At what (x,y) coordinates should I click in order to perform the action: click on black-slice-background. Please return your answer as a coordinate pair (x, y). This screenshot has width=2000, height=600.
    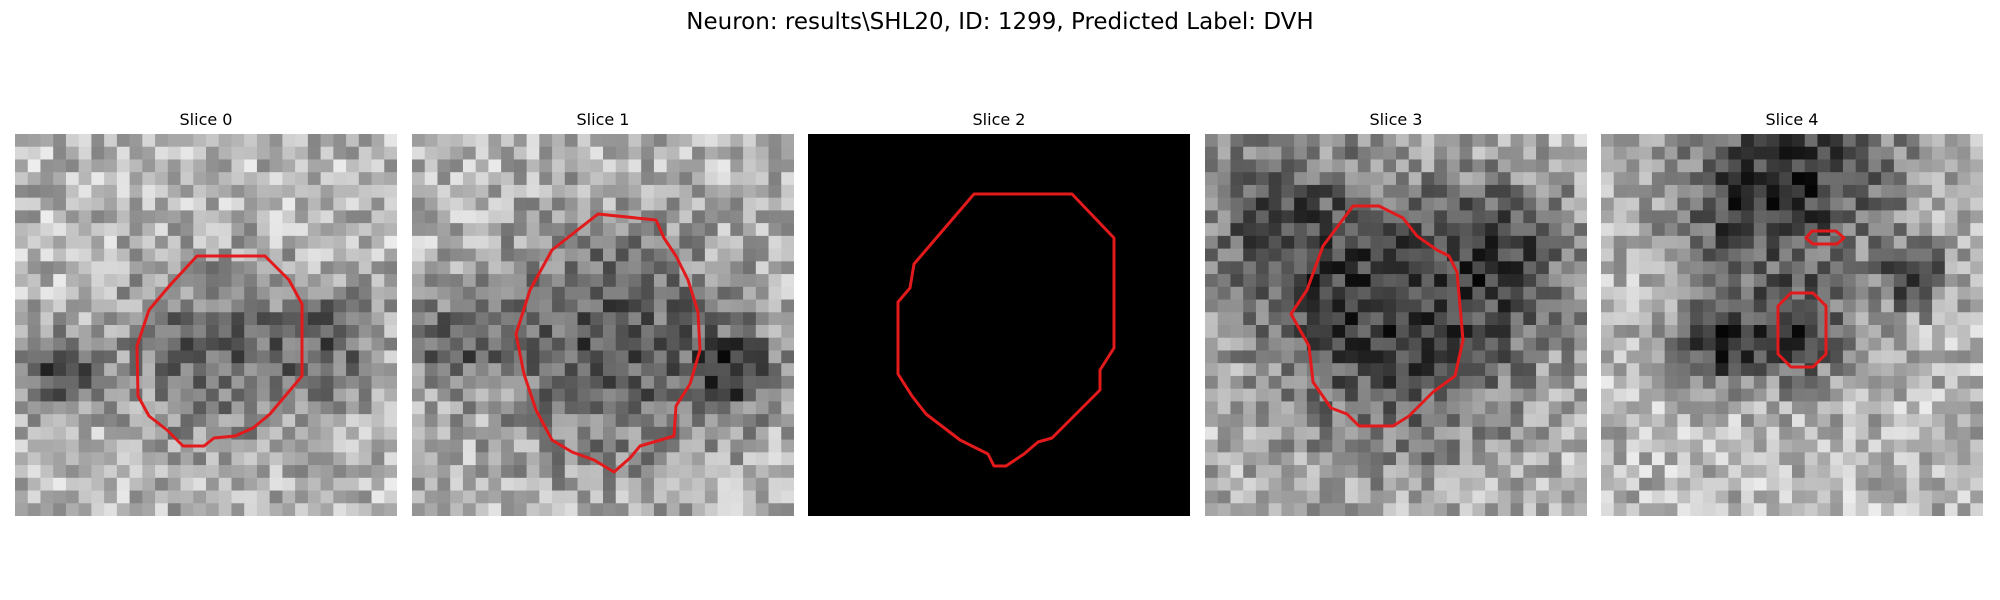
    Looking at the image, I should click on (999, 325).